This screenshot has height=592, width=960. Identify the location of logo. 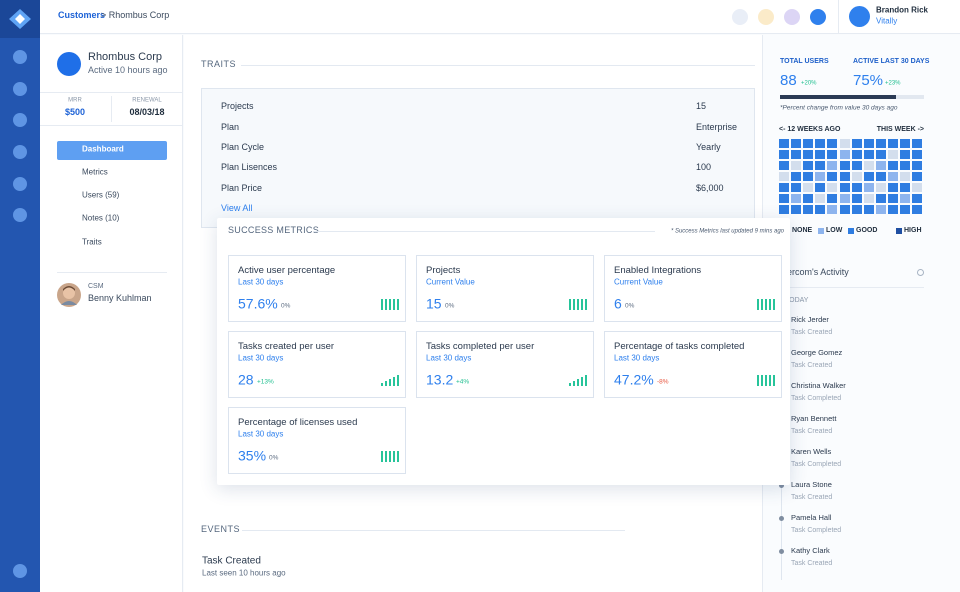
(20, 19).